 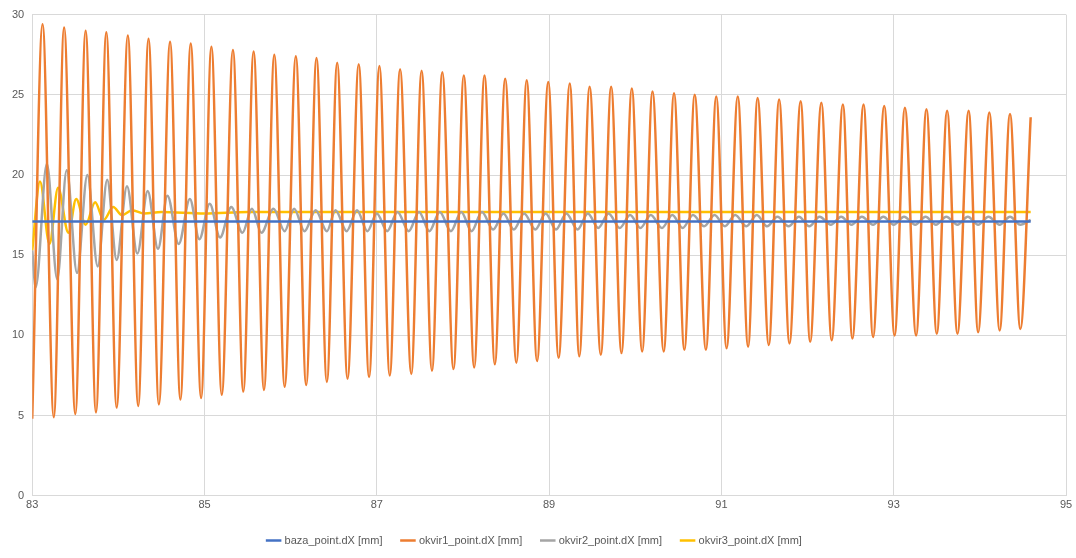 I want to click on x-tick-label: 85, so click(x=204, y=504).